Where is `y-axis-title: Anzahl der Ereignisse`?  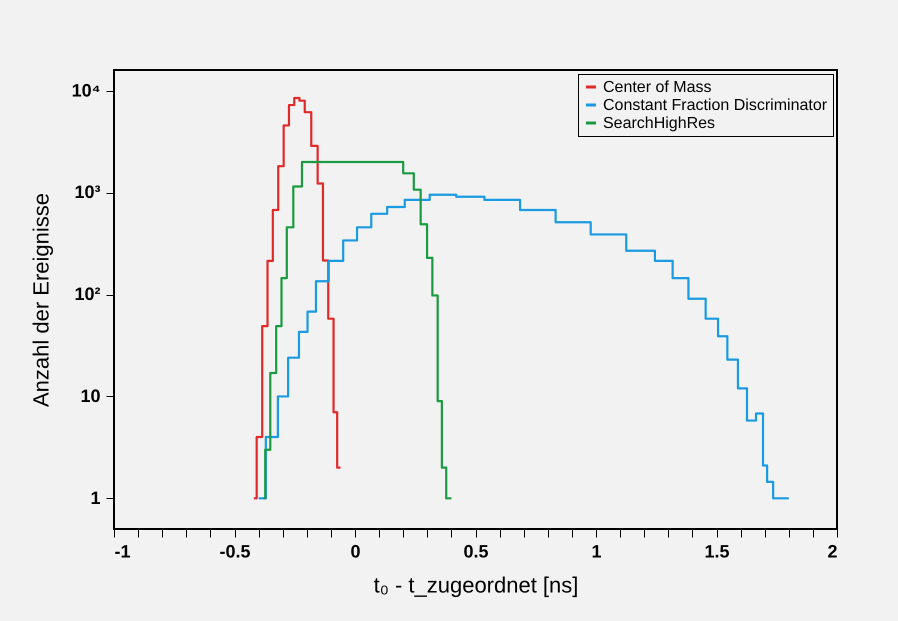 y-axis-title: Anzahl der Ereignisse is located at coordinates (41, 300).